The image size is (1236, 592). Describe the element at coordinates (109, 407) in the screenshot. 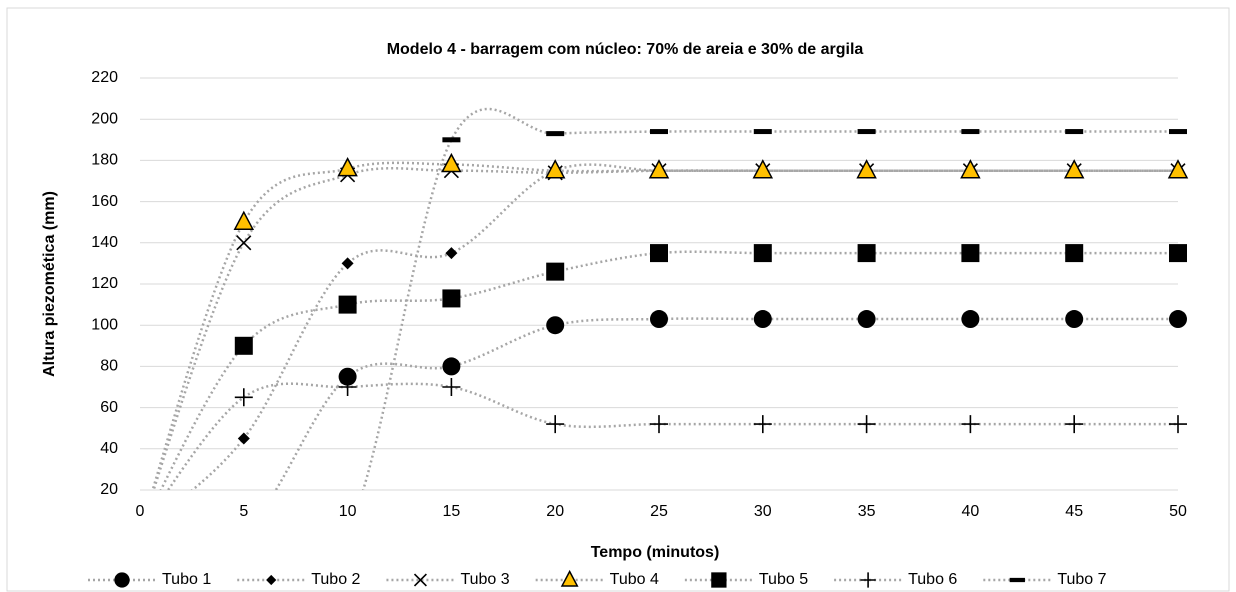

I see `y-tick-label: 60` at that location.